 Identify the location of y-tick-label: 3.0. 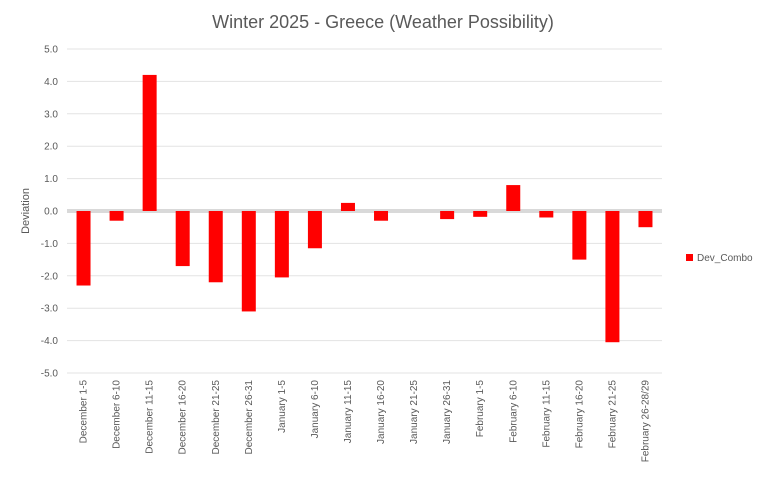
(51, 114).